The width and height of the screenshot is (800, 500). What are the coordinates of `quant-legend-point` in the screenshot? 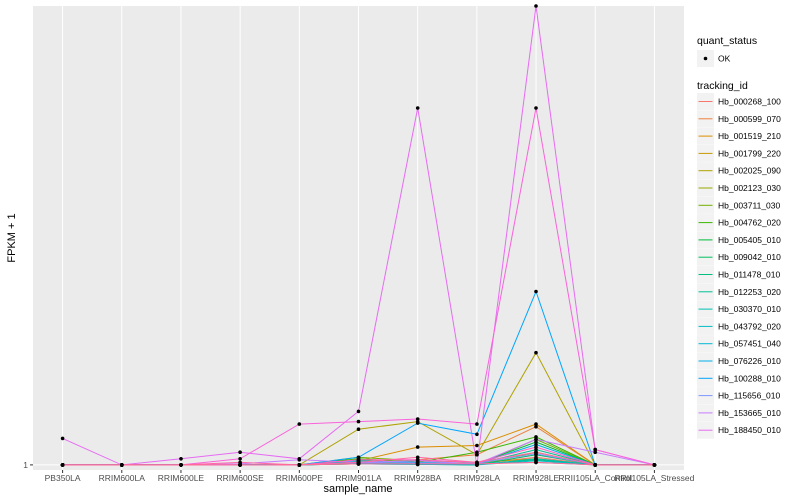 It's located at (705, 58).